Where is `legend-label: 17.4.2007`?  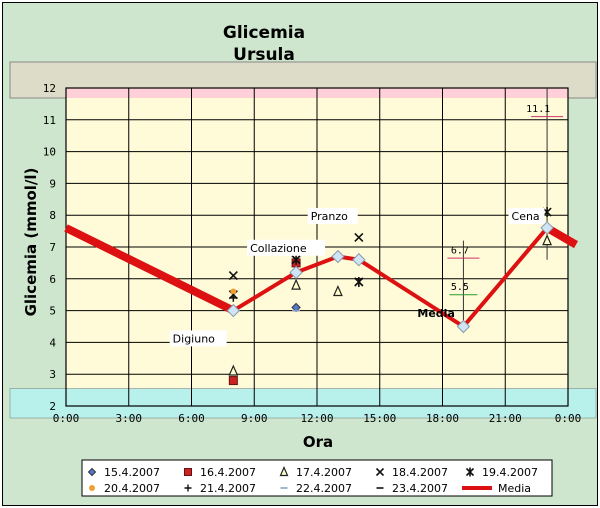 legend-label: 17.4.2007 is located at coordinates (324, 472).